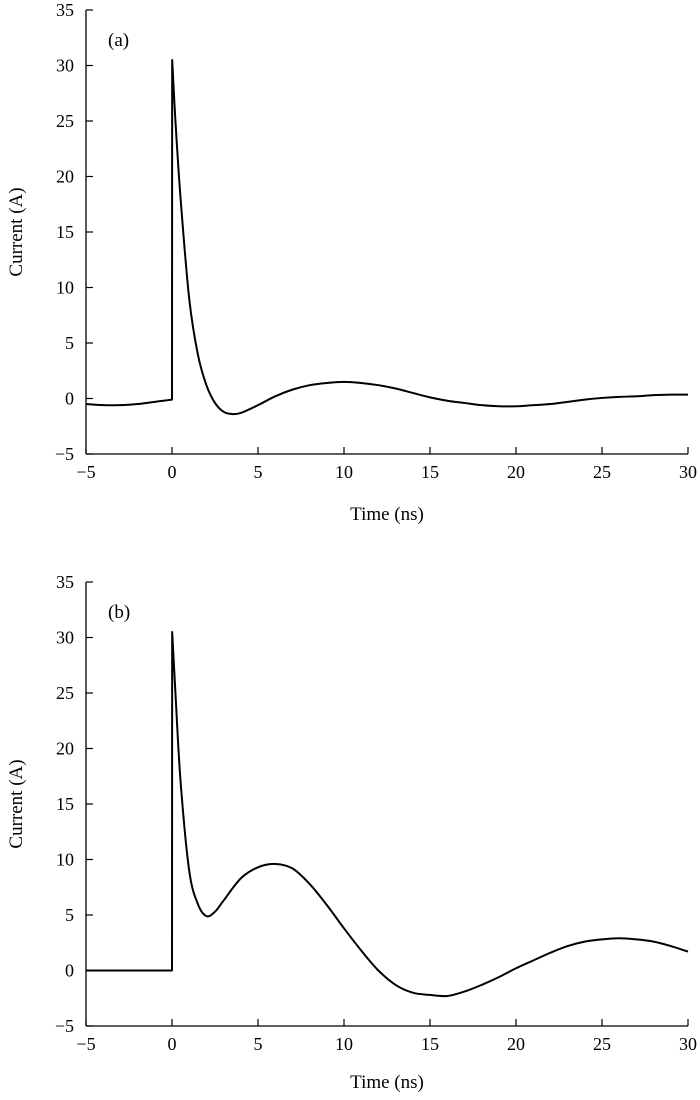 This screenshot has height=1100, width=700. What do you see at coordinates (119, 612) in the screenshot?
I see `panel-label: (b)` at bounding box center [119, 612].